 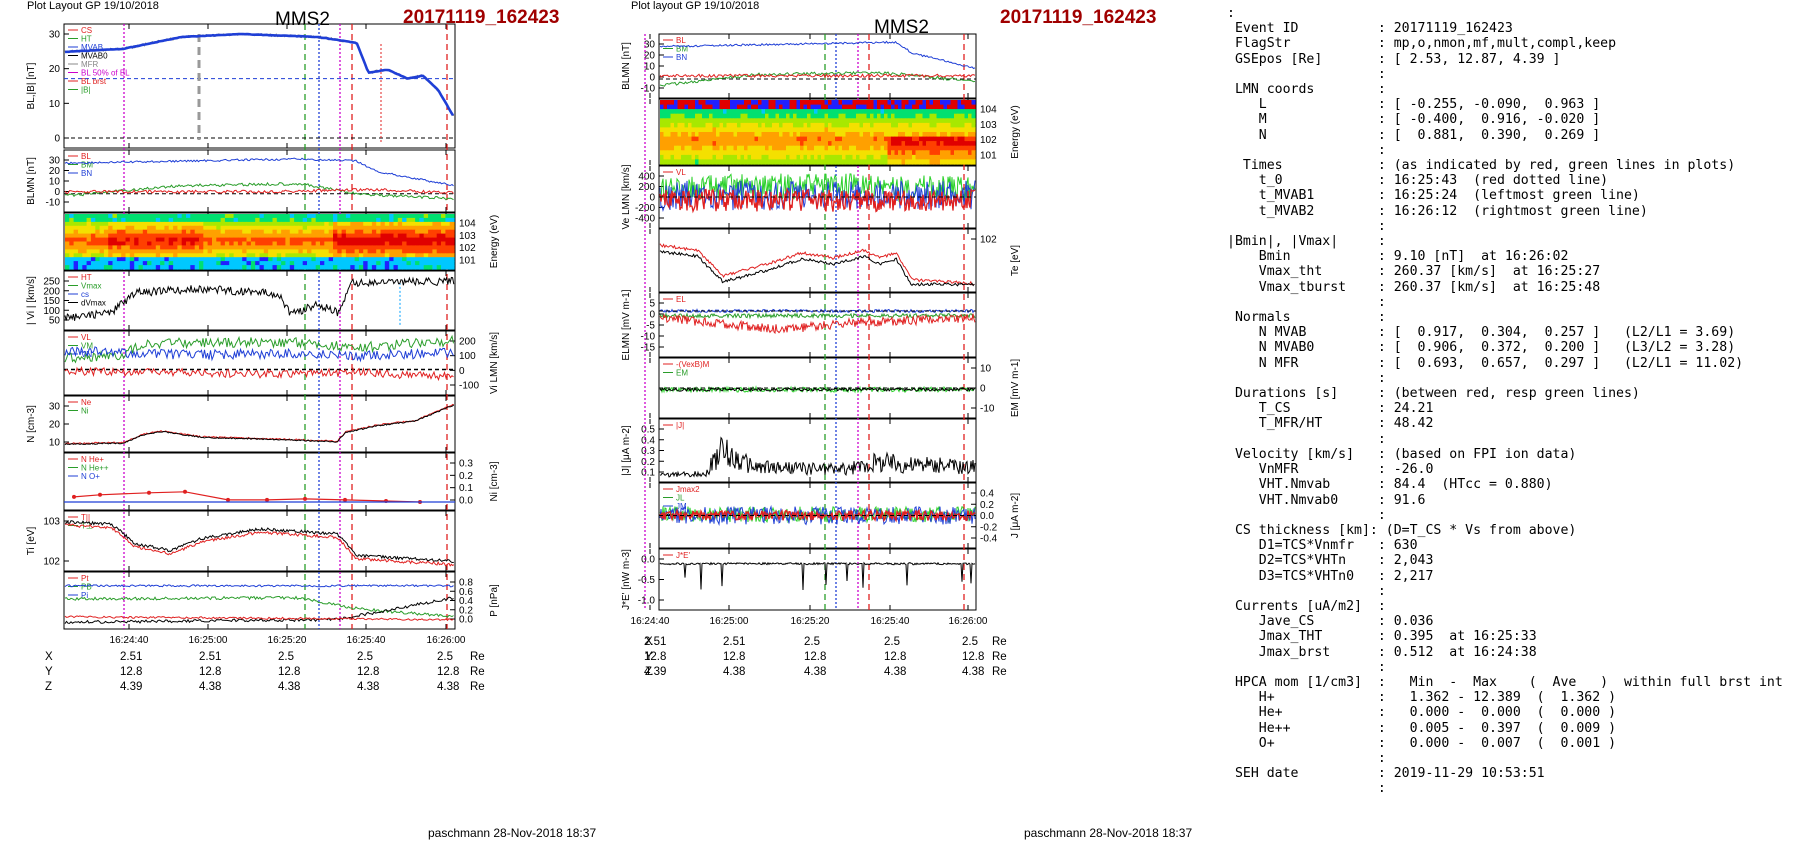 What do you see at coordinates (131, 687) in the screenshot?
I see `position-value: 4.39` at bounding box center [131, 687].